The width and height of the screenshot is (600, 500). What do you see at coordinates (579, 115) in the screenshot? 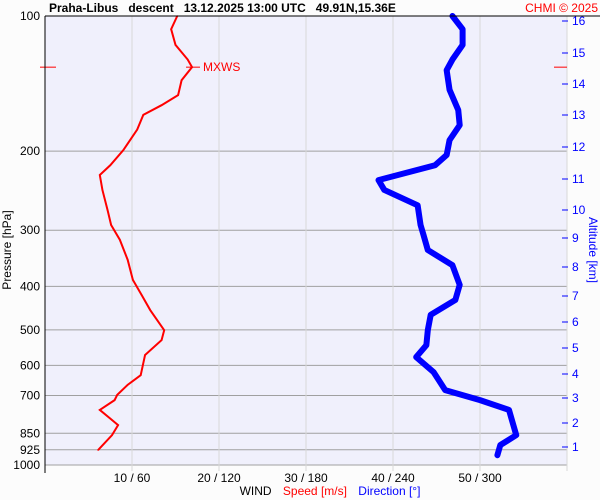
I see `altitude-tick-label: 13` at bounding box center [579, 115].